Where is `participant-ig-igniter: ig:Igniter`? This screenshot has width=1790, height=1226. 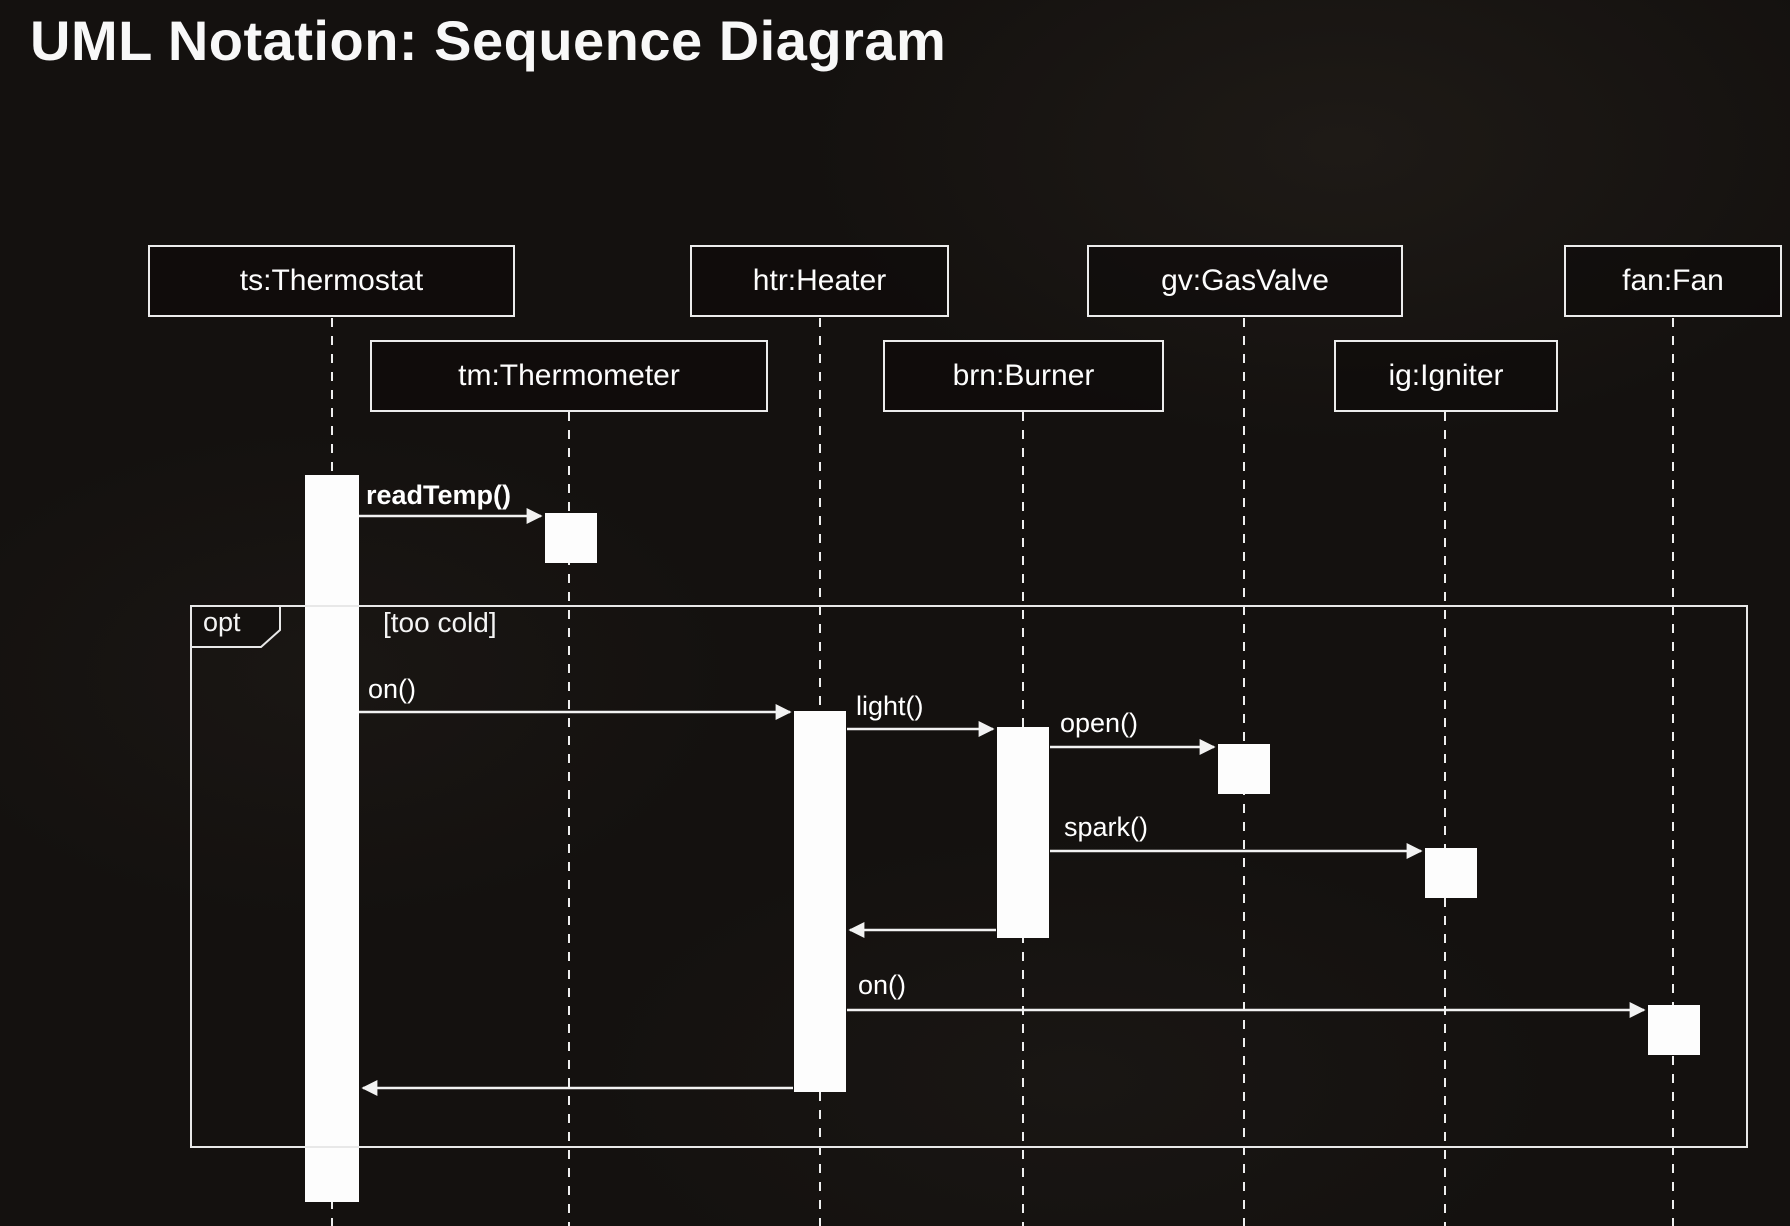 participant-ig-igniter: ig:Igniter is located at coordinates (1446, 376).